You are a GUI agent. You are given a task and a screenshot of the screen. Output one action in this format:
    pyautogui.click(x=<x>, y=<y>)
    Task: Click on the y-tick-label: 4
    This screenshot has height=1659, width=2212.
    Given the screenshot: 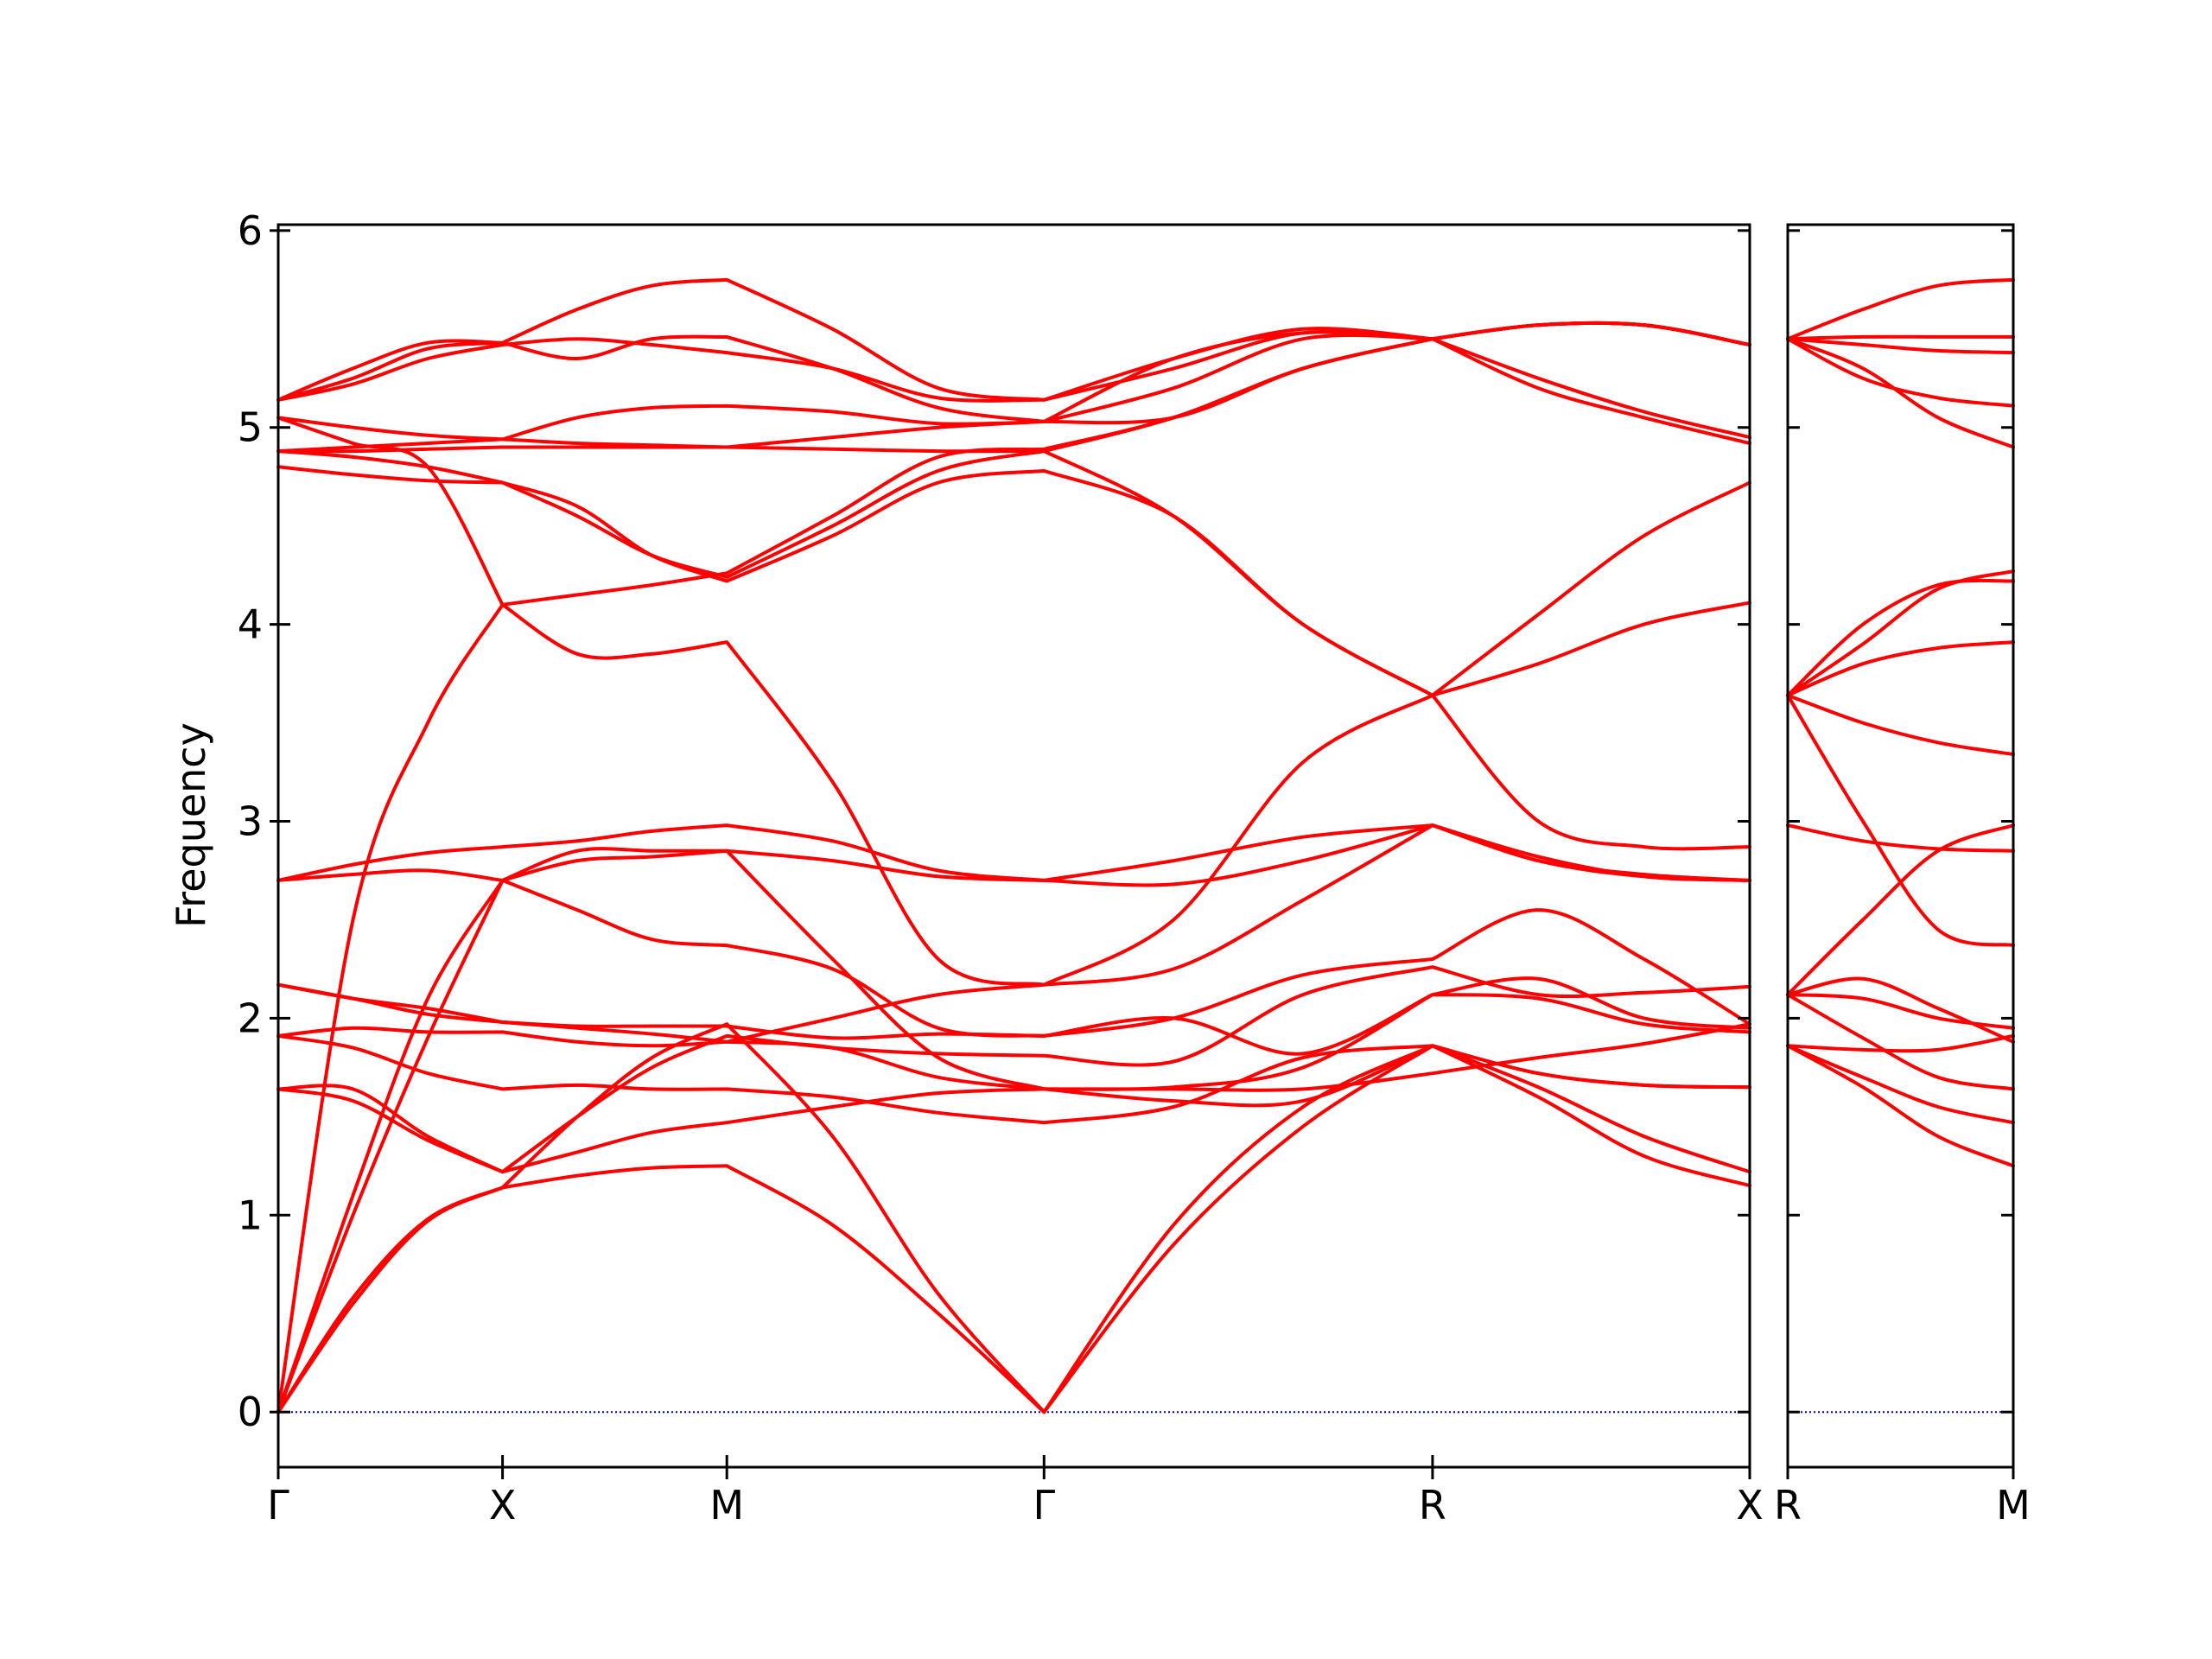 What is the action you would take?
    pyautogui.click(x=250, y=624)
    